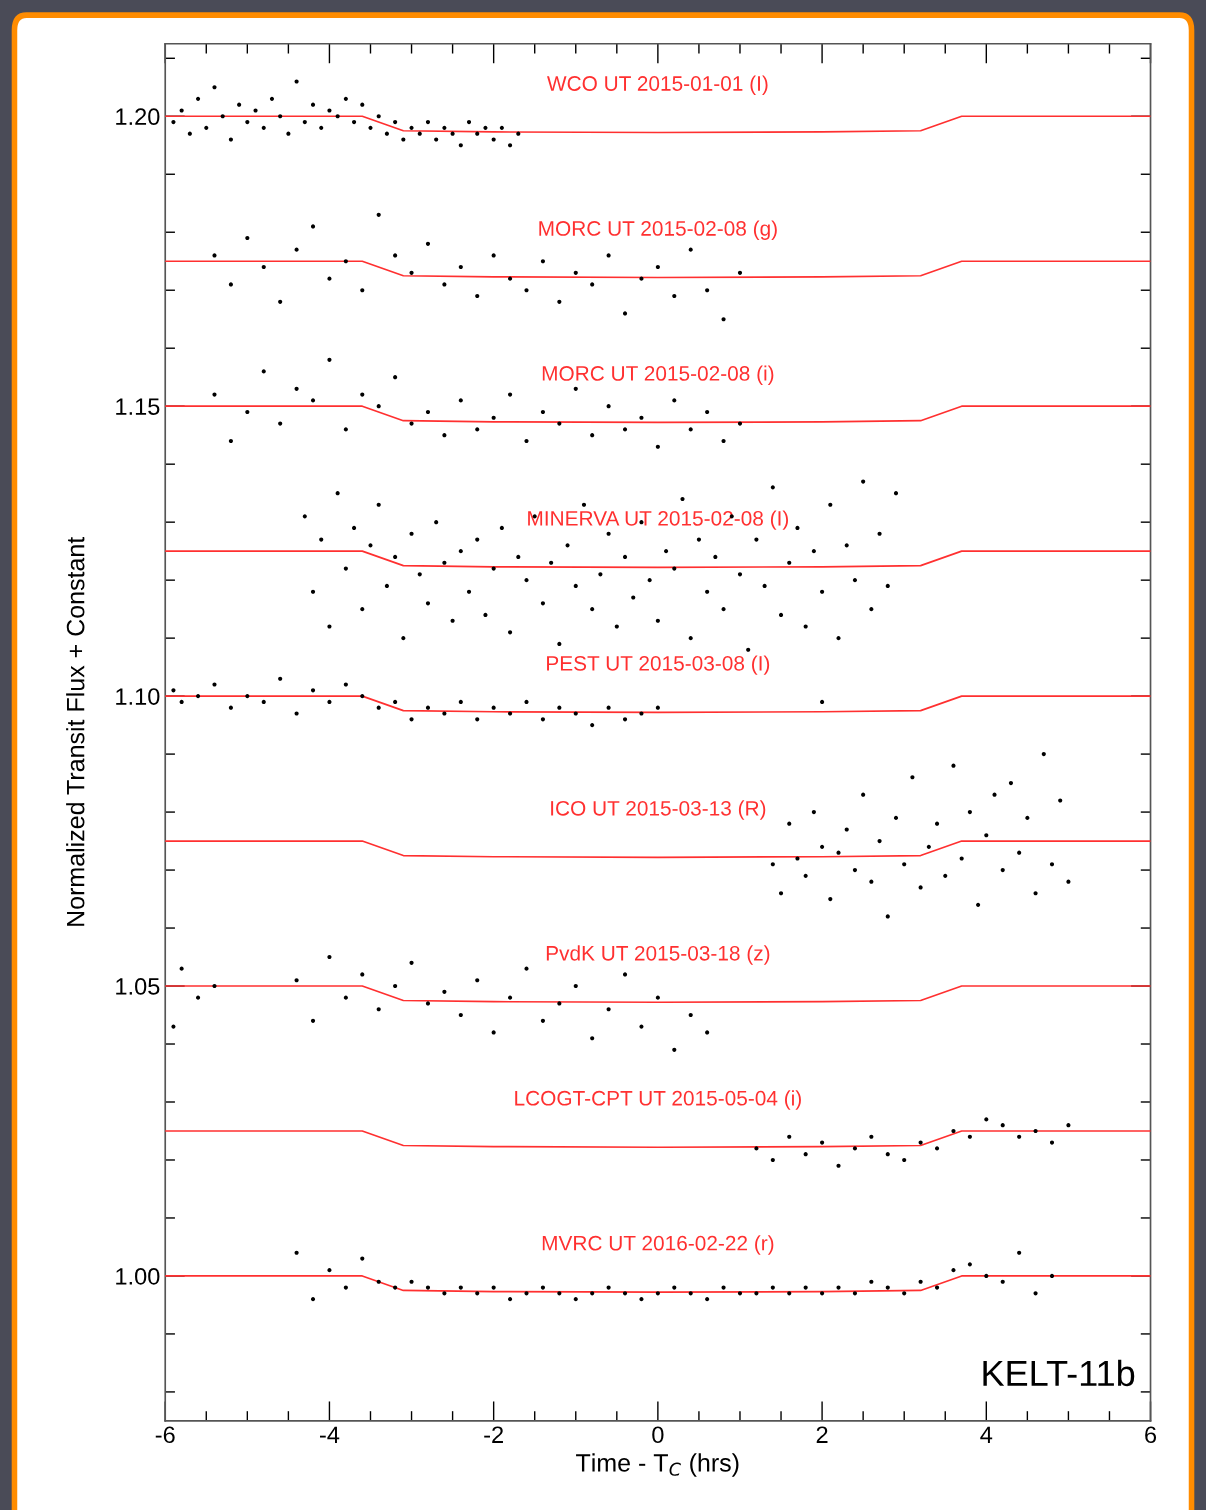  I want to click on series-label: MINERVA UT 2015-02-08 (I), so click(658, 520).